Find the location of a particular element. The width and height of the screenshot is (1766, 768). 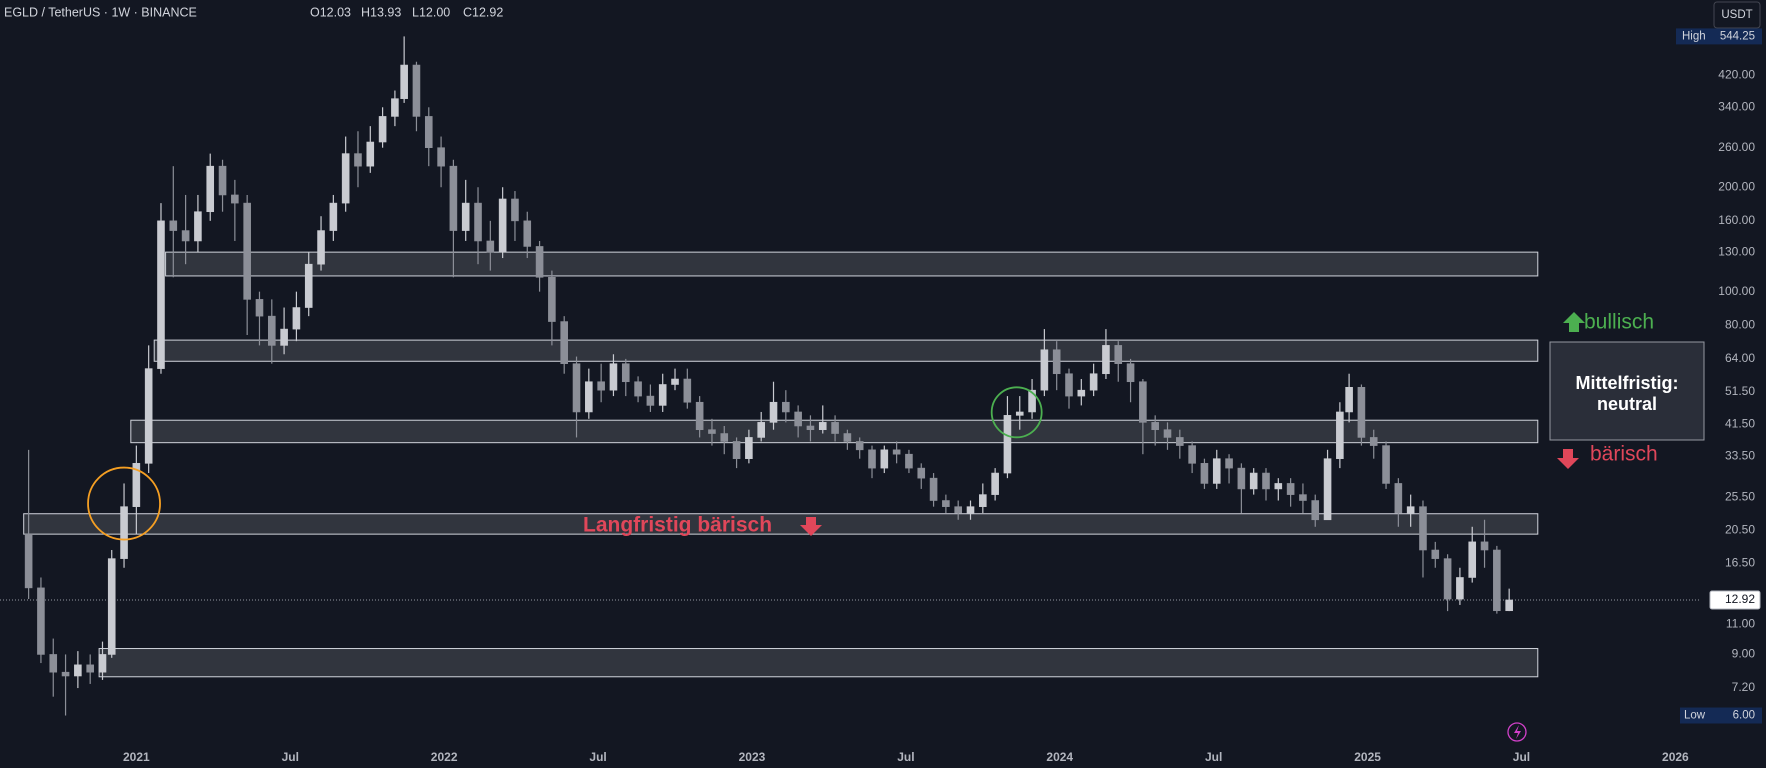

ohlc-info: O12.03 H13.93 L12.00 C12.92 is located at coordinates (406, 12).